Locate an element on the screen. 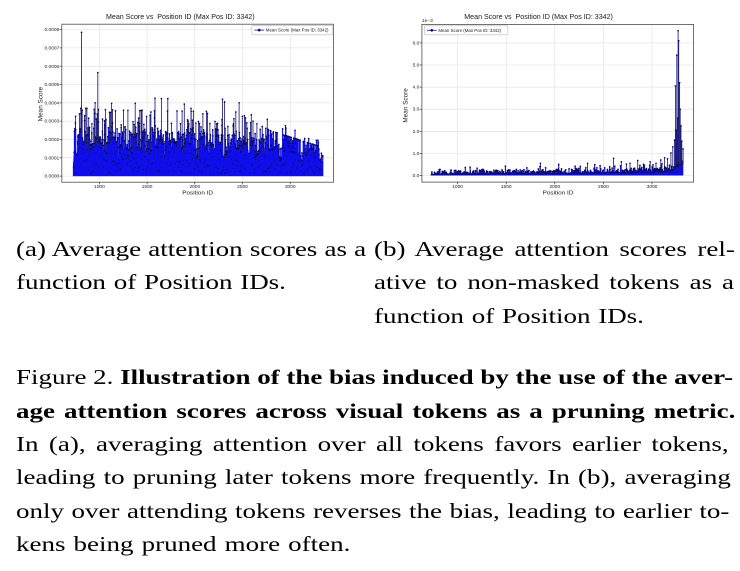 Image resolution: width=740 pixels, height=571 pixels. svg-text: 1e−3 is located at coordinates (427, 20).